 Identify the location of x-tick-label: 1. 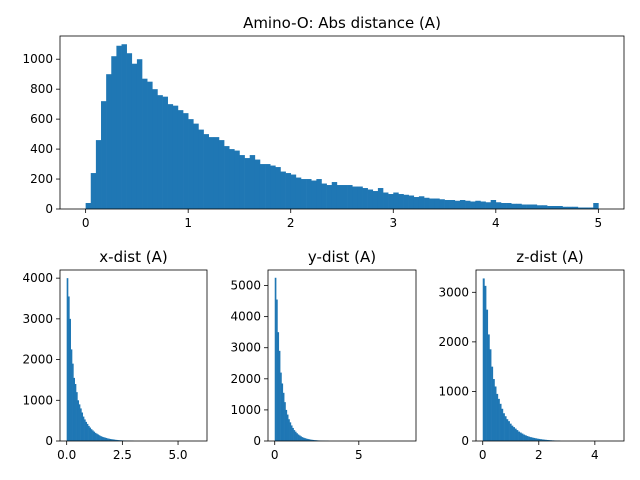
(188, 223).